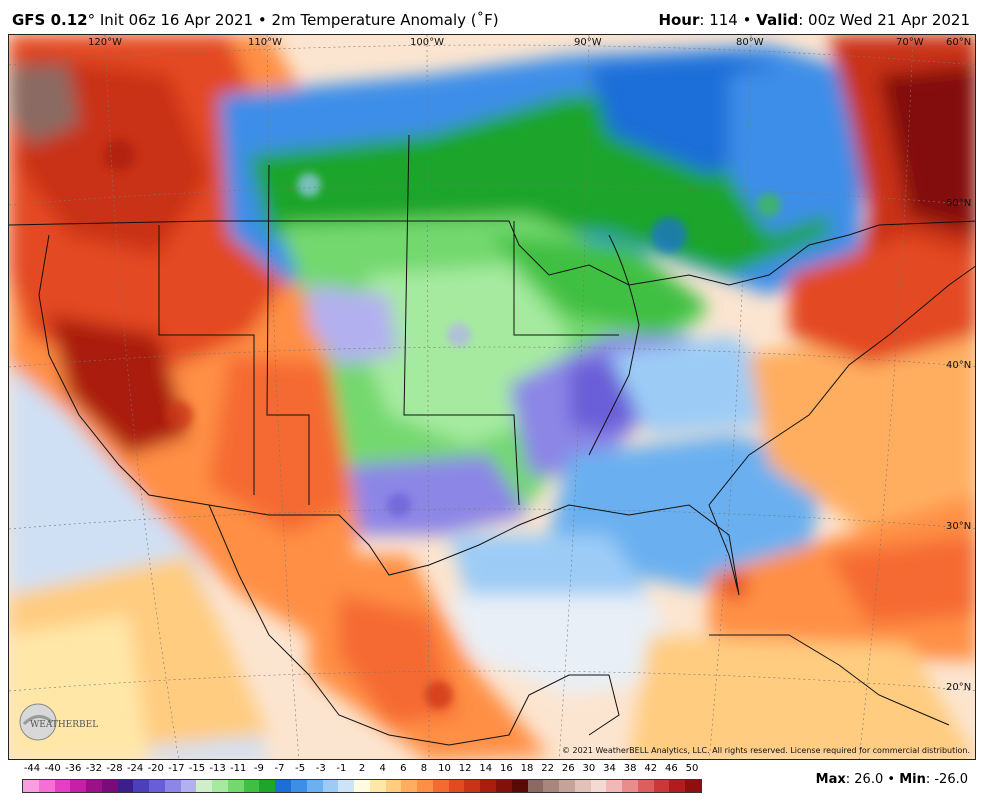 The width and height of the screenshot is (984, 808). I want to click on lon-label-120w: 120°W, so click(105, 42).